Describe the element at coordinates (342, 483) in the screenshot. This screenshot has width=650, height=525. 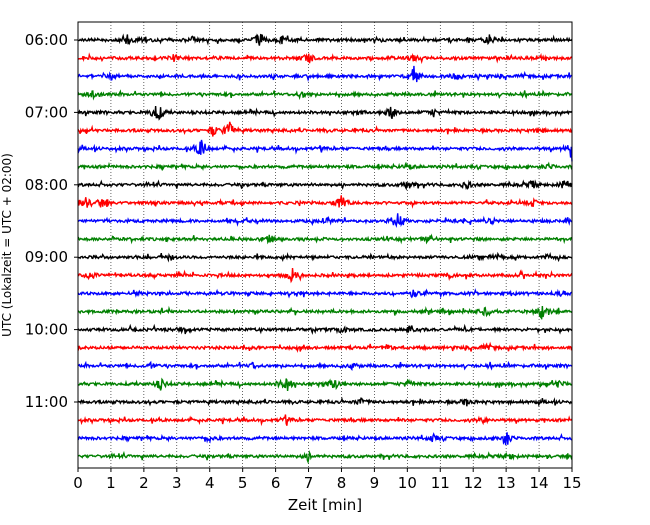
I see `x-tick-label: 8` at that location.